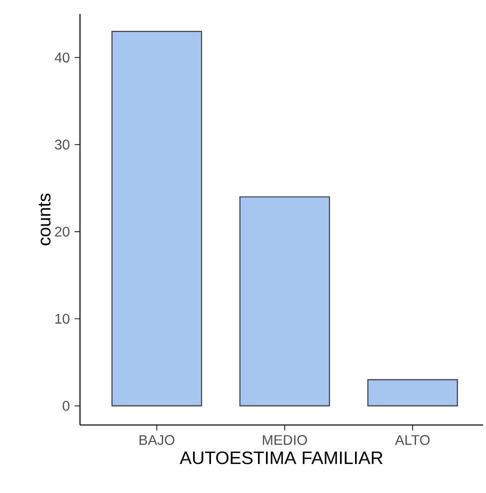 The image size is (486, 493). Describe the element at coordinates (157, 440) in the screenshot. I see `x-tick-label: BAJO` at that location.